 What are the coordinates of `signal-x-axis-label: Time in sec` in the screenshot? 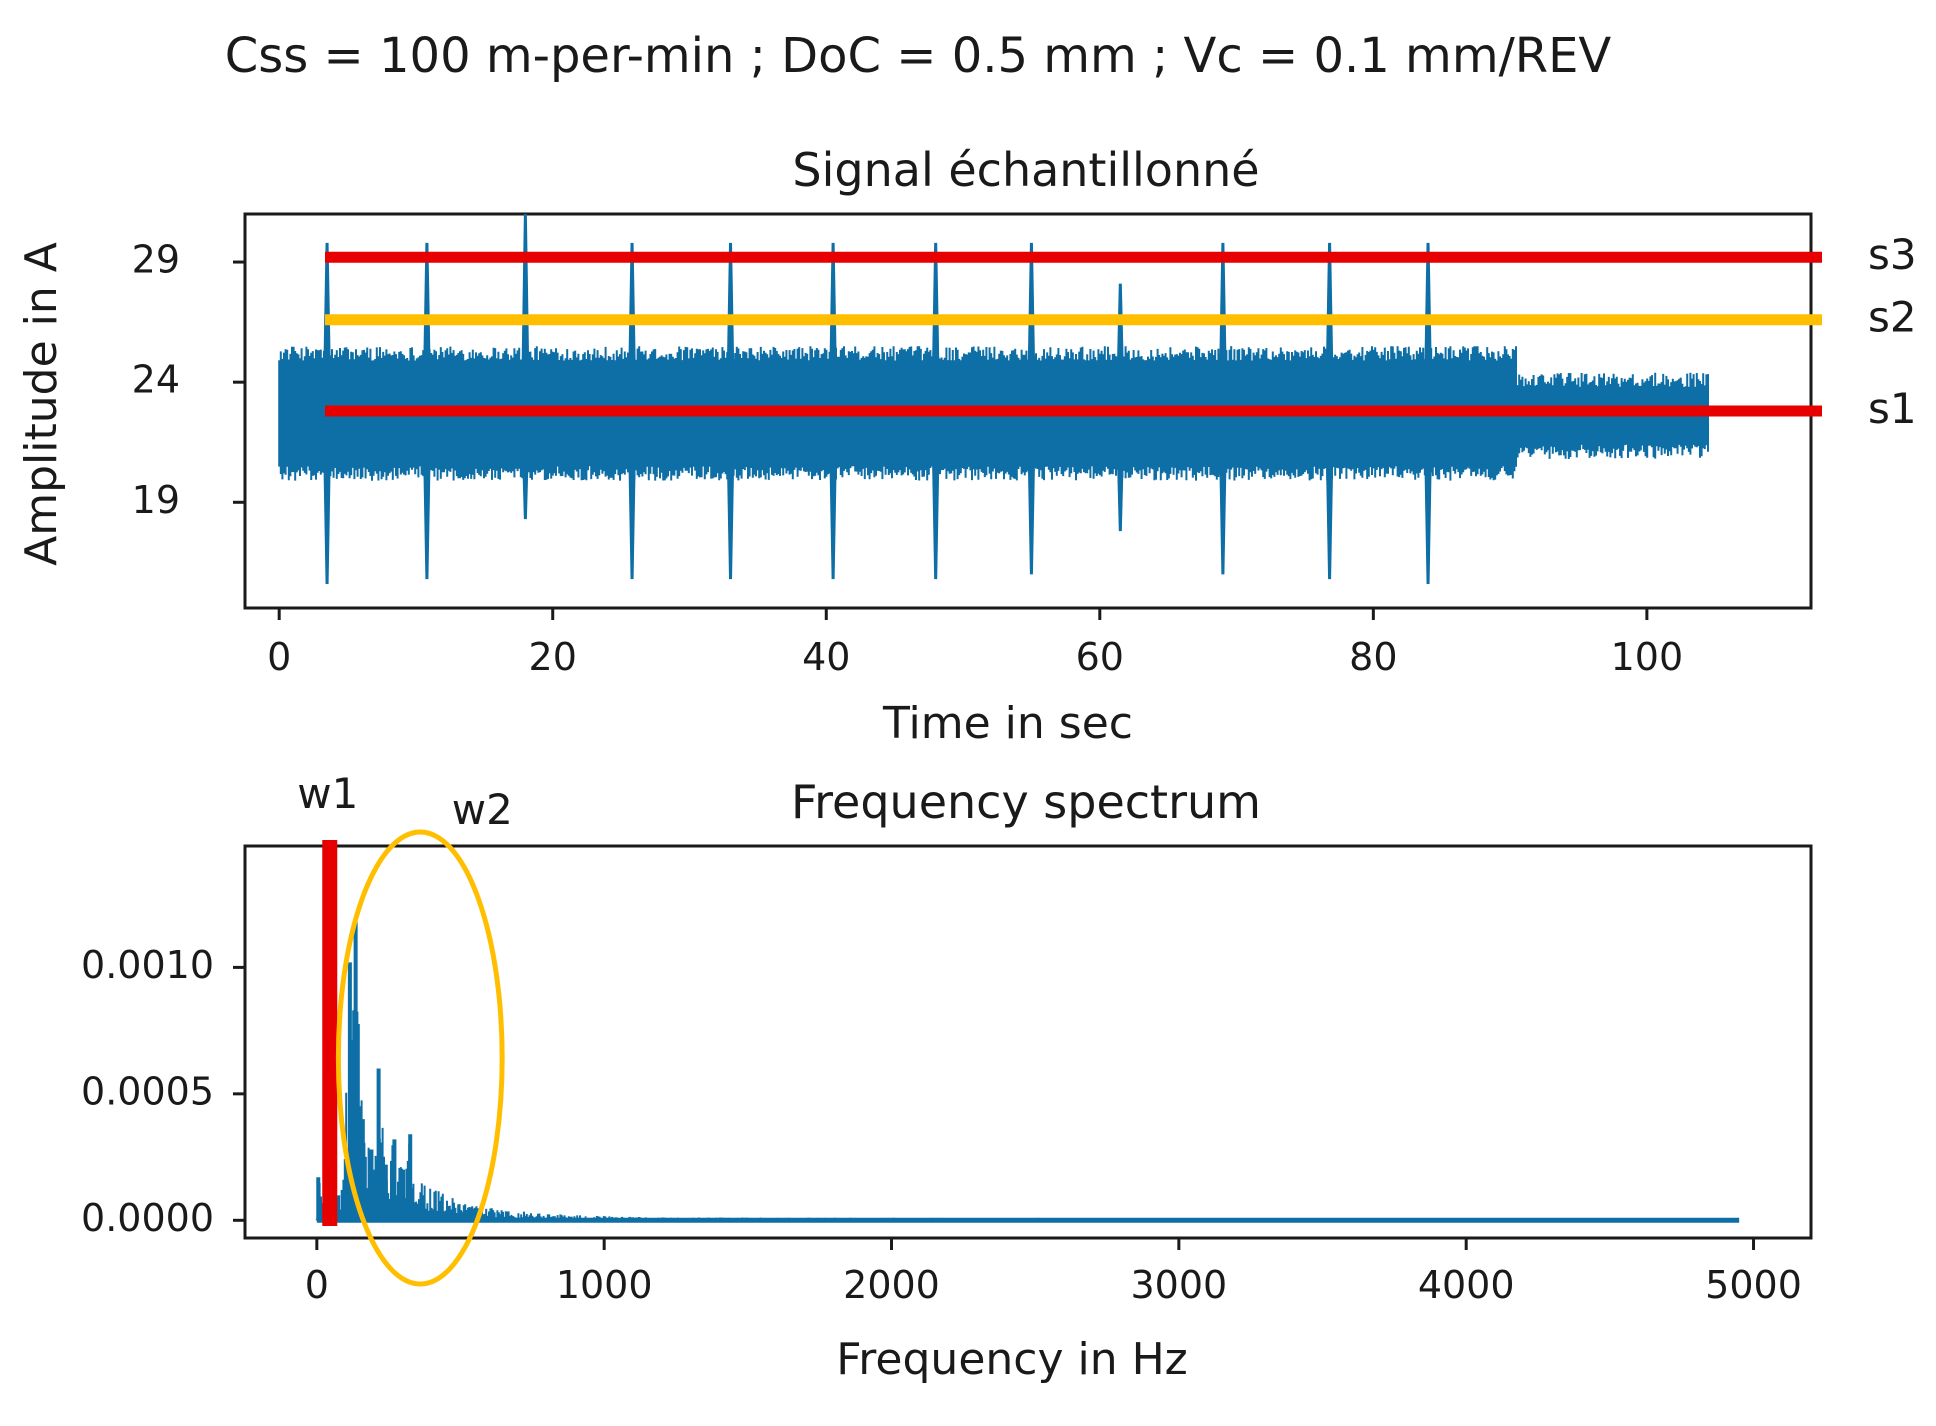 It's located at (1007, 723).